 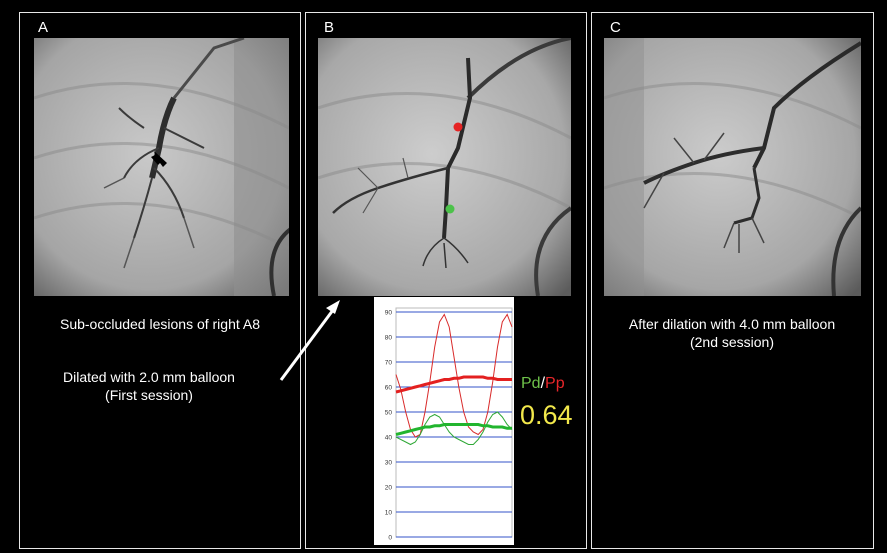 I want to click on y-tick-label: 40, so click(x=389, y=438).